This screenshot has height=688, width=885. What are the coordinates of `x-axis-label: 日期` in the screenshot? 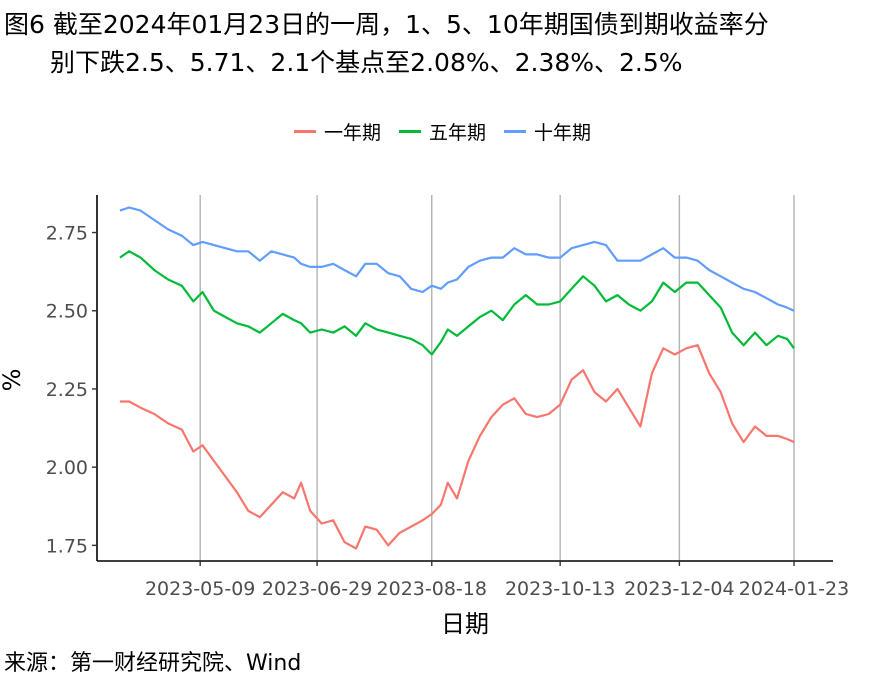 It's located at (465, 624).